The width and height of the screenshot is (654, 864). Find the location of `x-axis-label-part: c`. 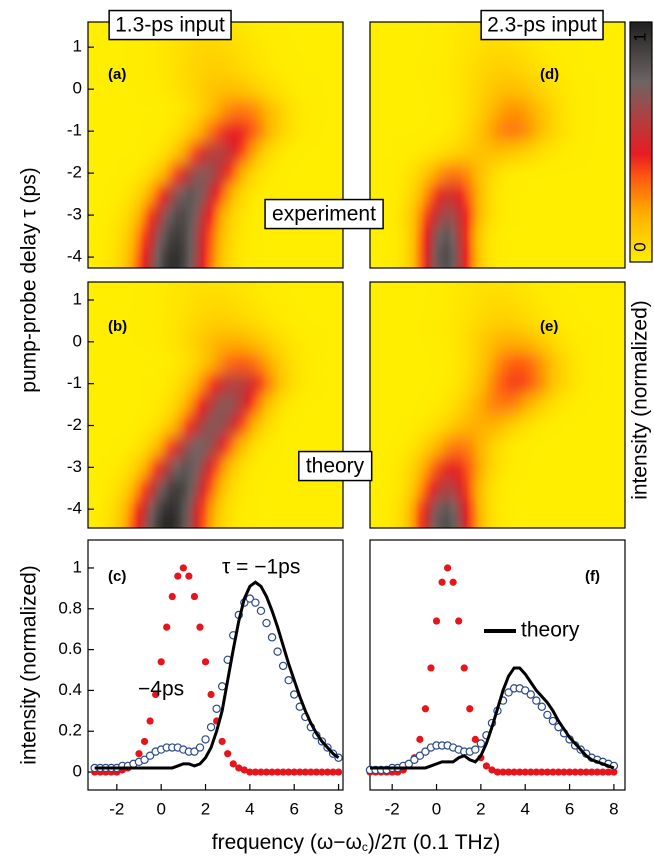

x-axis-label-part: c is located at coordinates (365, 847).